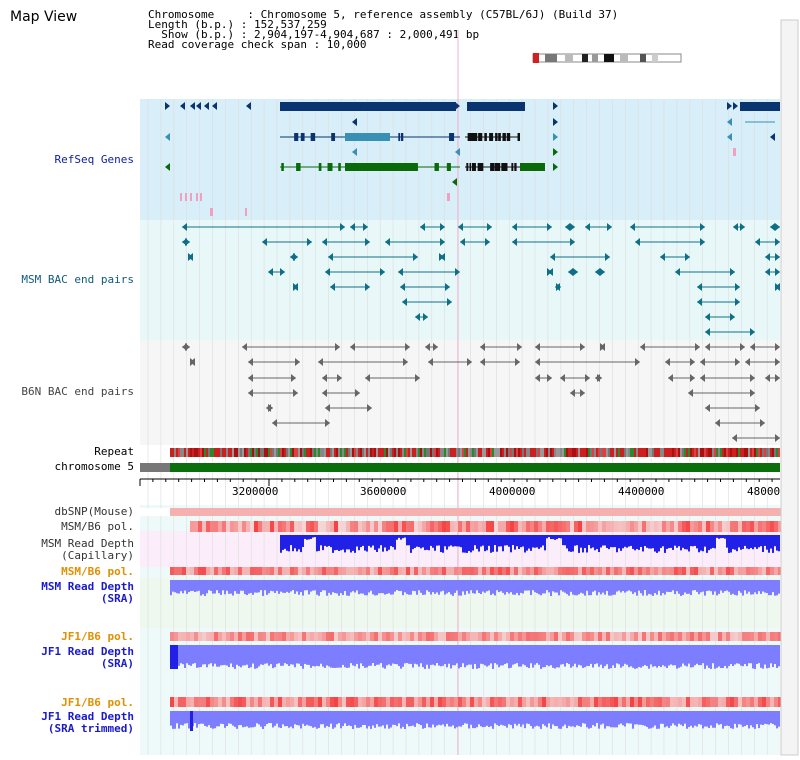  I want to click on track-label-msm-pol: MSM/B6 pol., so click(97, 526).